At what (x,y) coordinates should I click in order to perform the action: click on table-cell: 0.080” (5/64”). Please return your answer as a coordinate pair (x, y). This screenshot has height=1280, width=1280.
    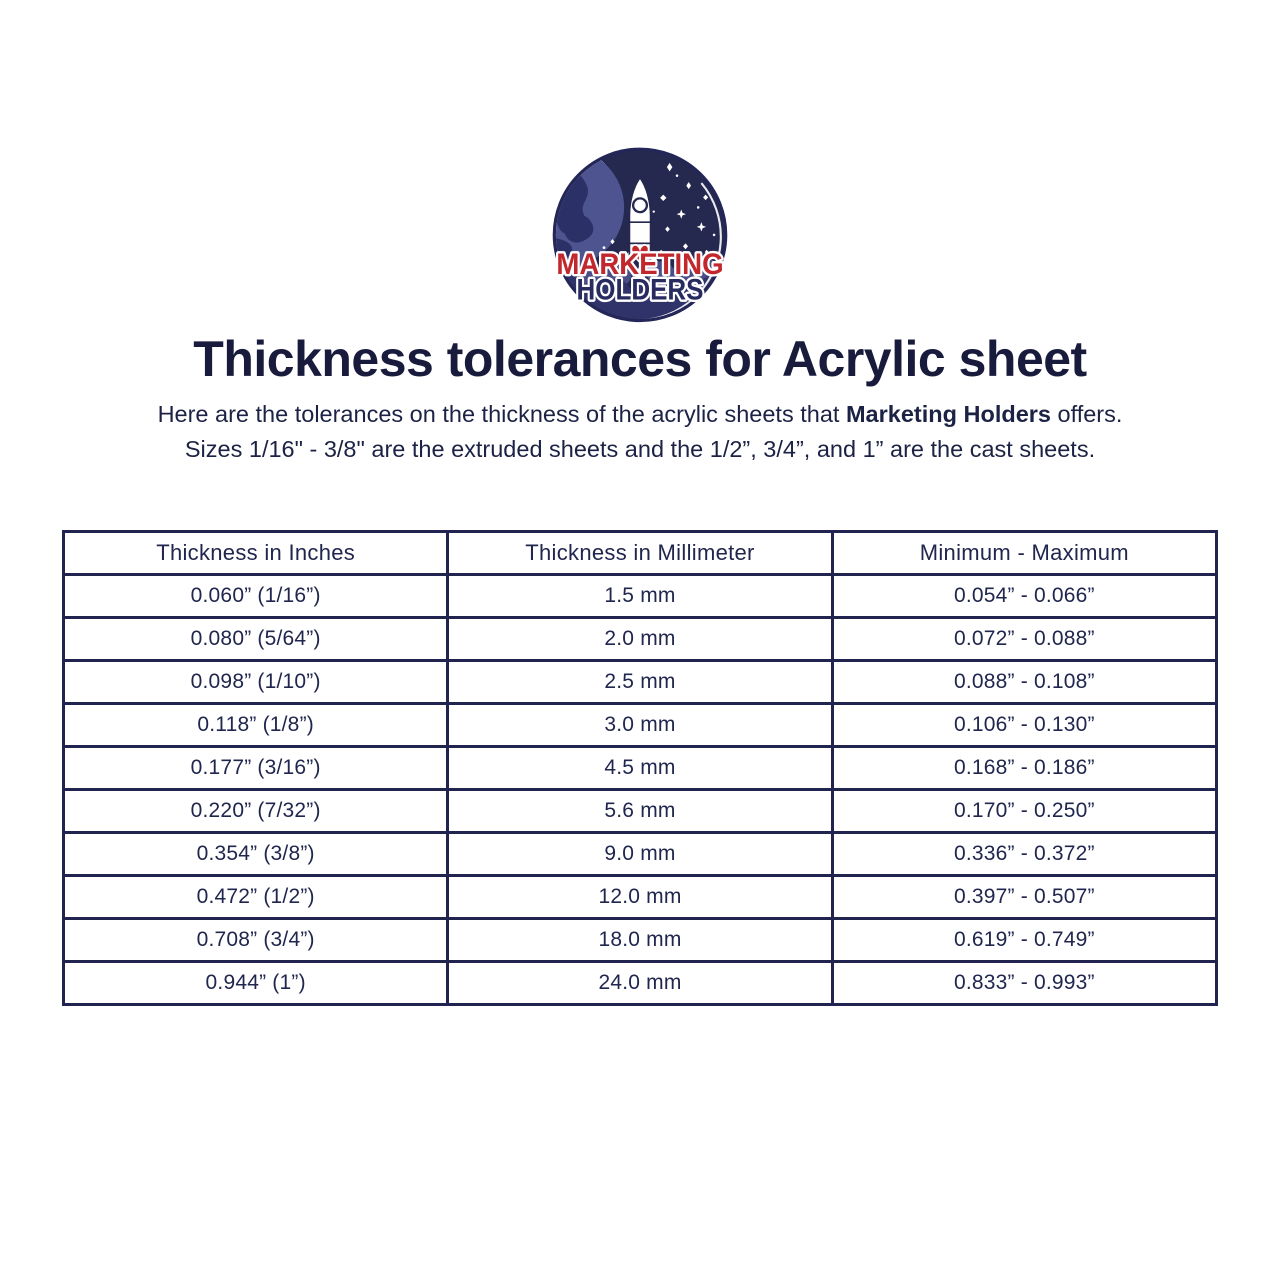
    Looking at the image, I should click on (255, 639).